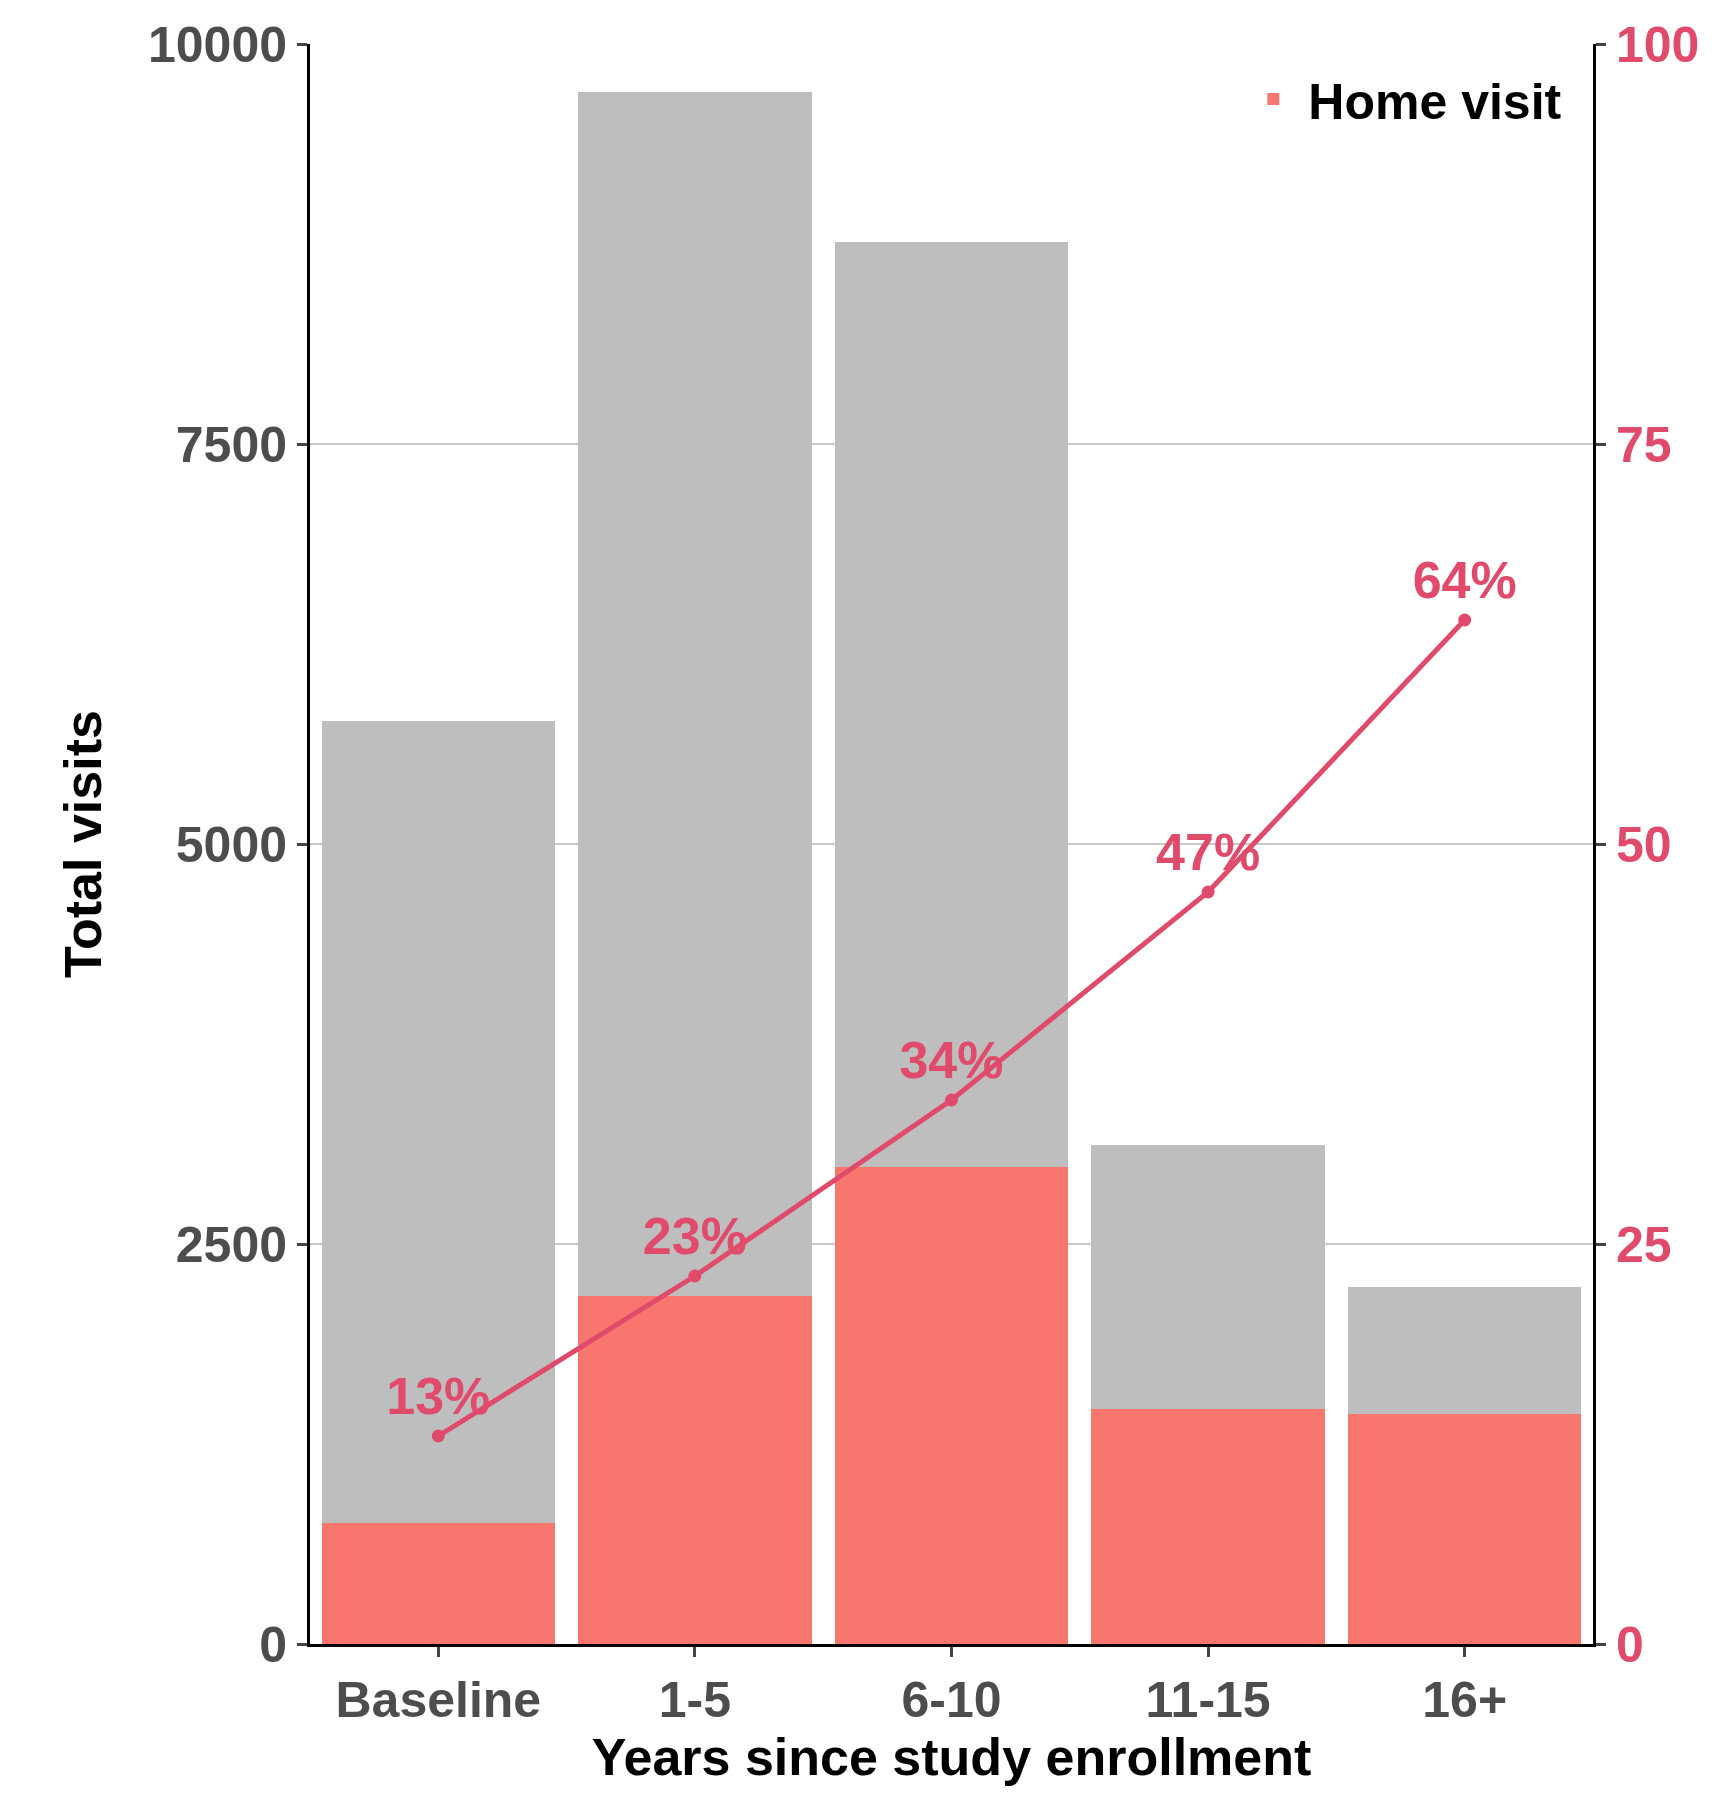 This screenshot has height=1804, width=1733. What do you see at coordinates (951, 1757) in the screenshot?
I see `x-axis-title: Years since study enrollment` at bounding box center [951, 1757].